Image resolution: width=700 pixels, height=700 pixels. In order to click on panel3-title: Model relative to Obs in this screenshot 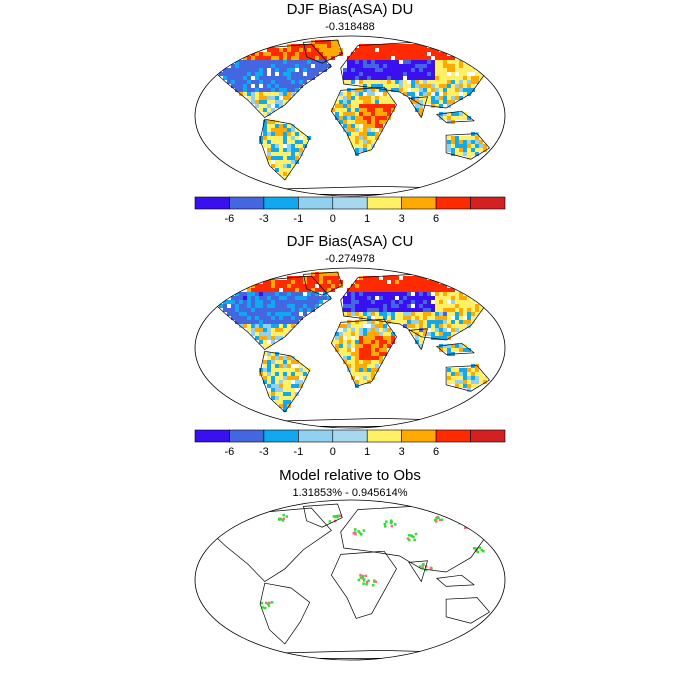, I will do `click(350, 475)`.